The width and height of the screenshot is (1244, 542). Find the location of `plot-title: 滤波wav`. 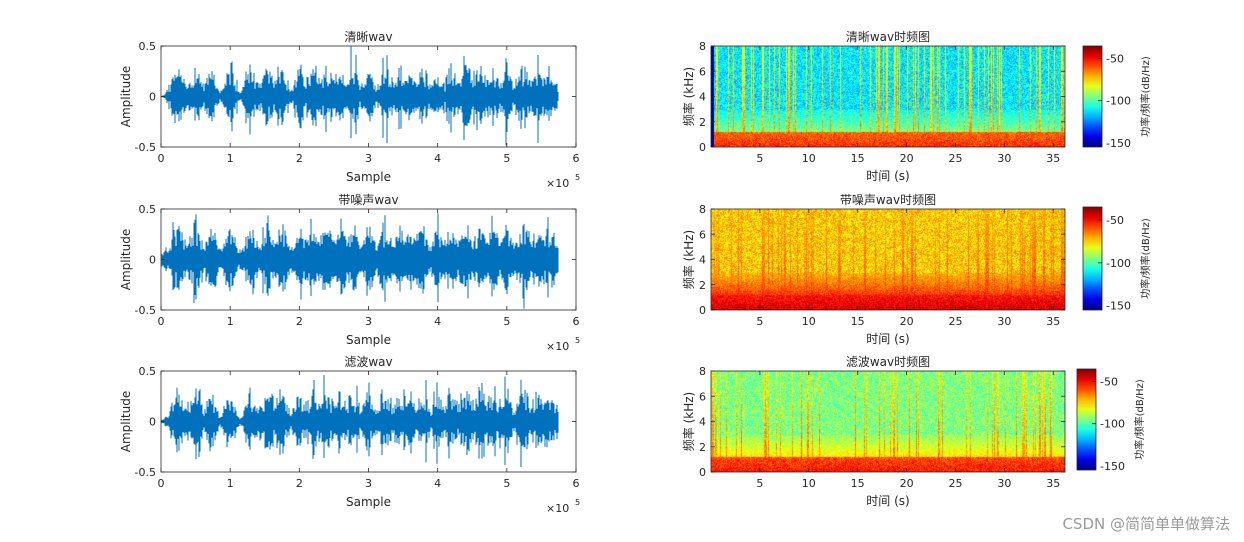

plot-title: 滤波wav is located at coordinates (368, 362).